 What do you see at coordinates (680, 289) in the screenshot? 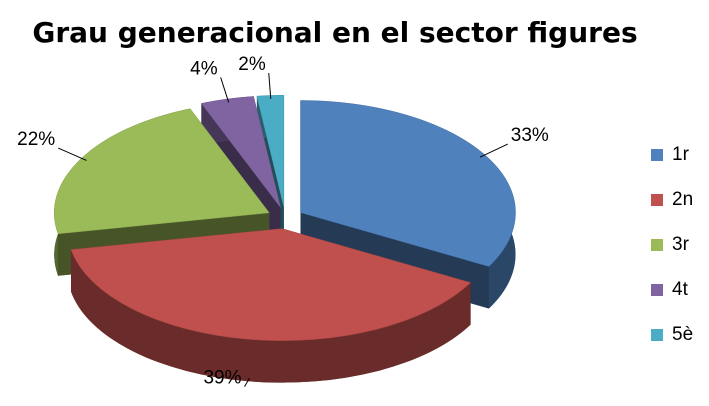
I see `legend-label: 4t` at bounding box center [680, 289].